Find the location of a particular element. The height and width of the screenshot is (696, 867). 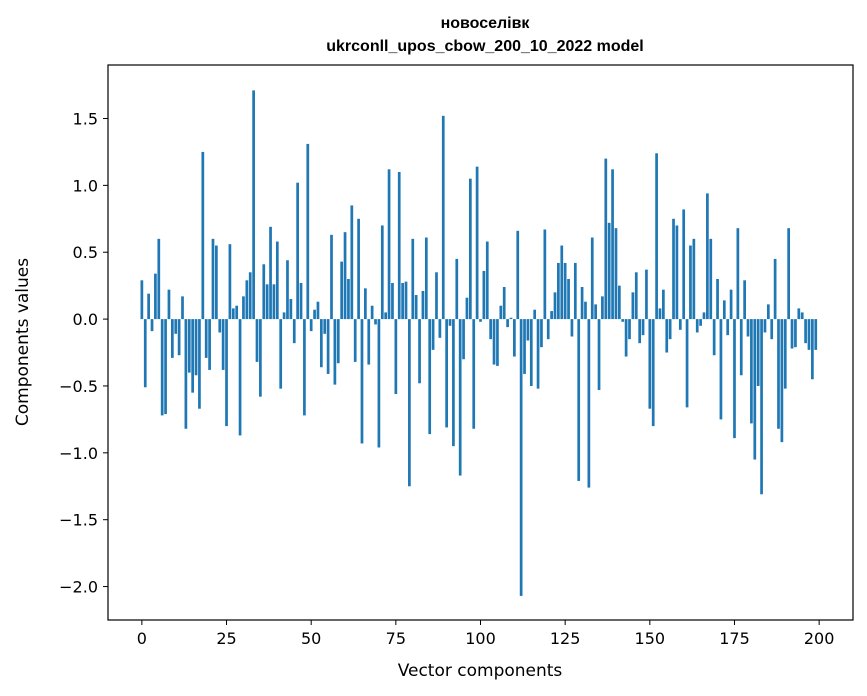

y-tick-label: 0.0 is located at coordinates (85, 319).